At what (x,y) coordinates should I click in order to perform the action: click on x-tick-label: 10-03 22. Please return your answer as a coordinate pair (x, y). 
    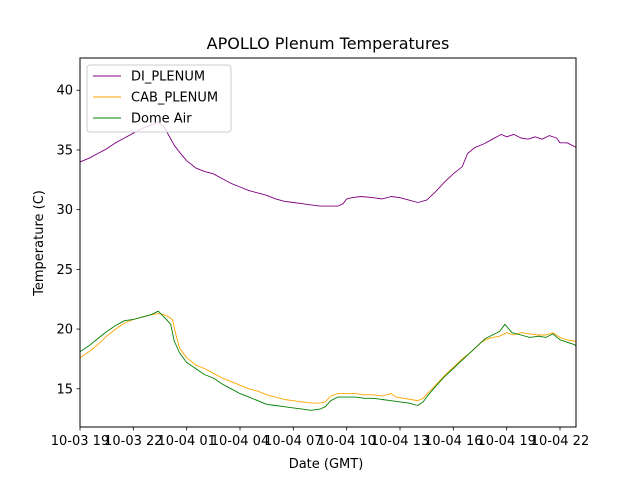
    Looking at the image, I should click on (133, 441).